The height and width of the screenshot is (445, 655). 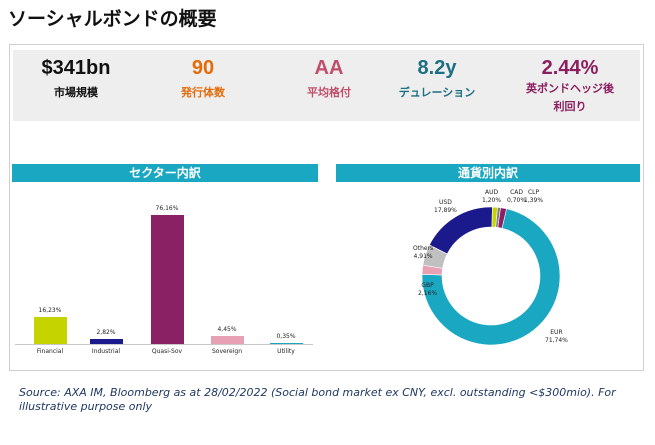 What do you see at coordinates (516, 192) in the screenshot?
I see `donut-label-name: CAD` at bounding box center [516, 192].